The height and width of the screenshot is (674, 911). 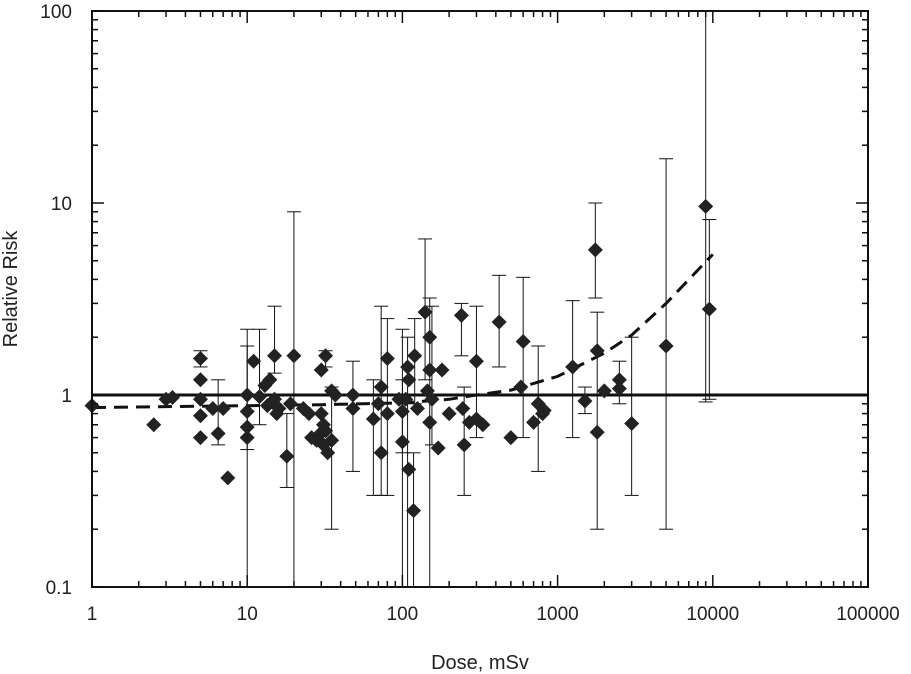 I want to click on y-tick-label: 10, so click(x=61, y=204).